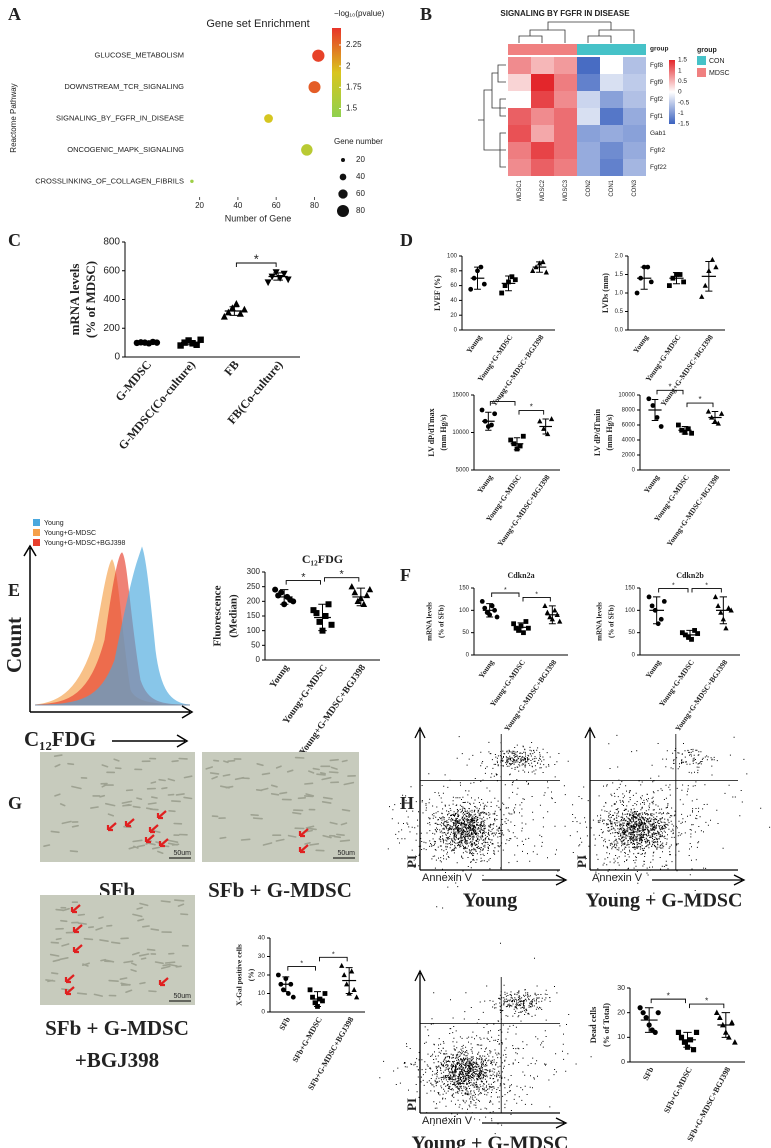  I want to click on y-tick-label: 30, so click(621, 988).